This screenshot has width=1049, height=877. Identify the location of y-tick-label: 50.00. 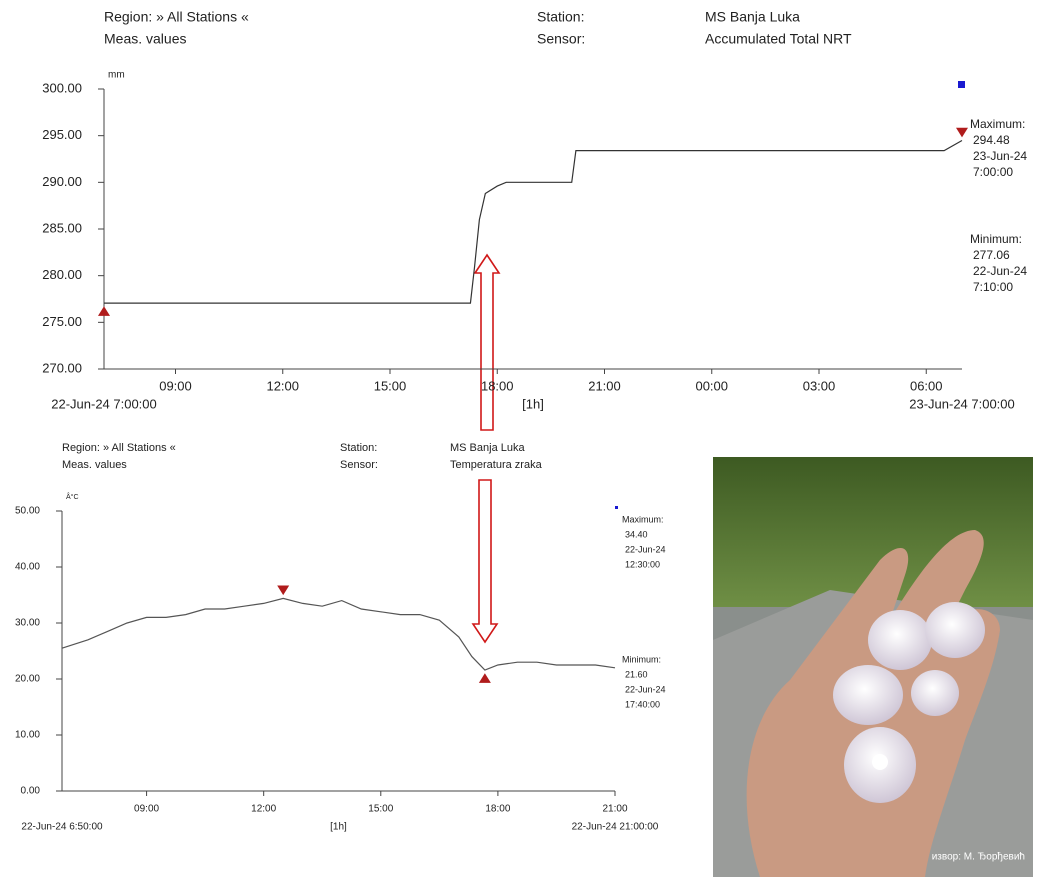
(27, 511).